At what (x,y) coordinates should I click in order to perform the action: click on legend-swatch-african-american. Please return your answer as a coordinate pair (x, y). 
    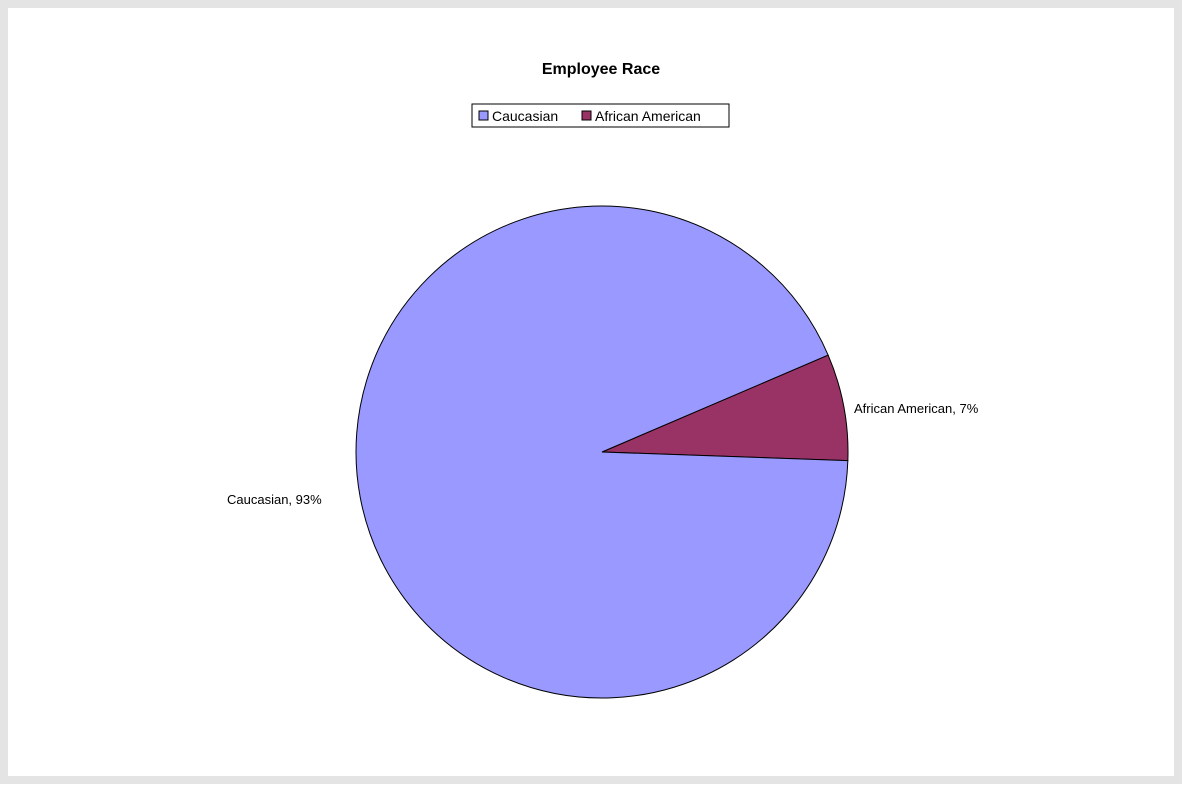
    Looking at the image, I should click on (586, 115).